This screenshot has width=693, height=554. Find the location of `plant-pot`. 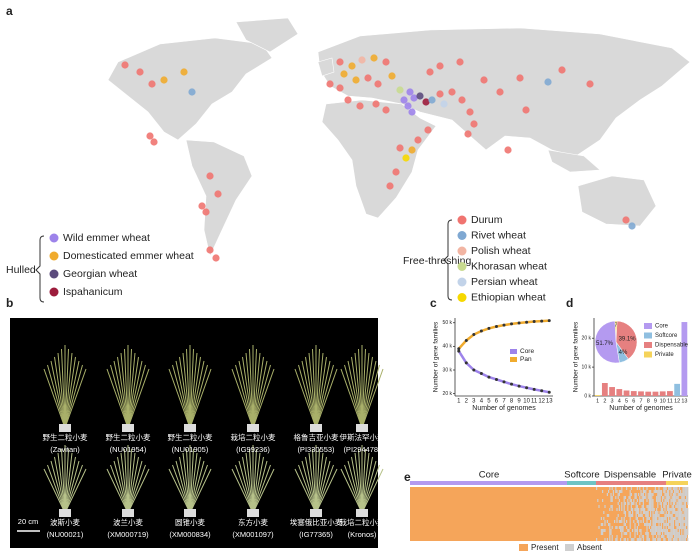

plant-pot is located at coordinates (65, 513).